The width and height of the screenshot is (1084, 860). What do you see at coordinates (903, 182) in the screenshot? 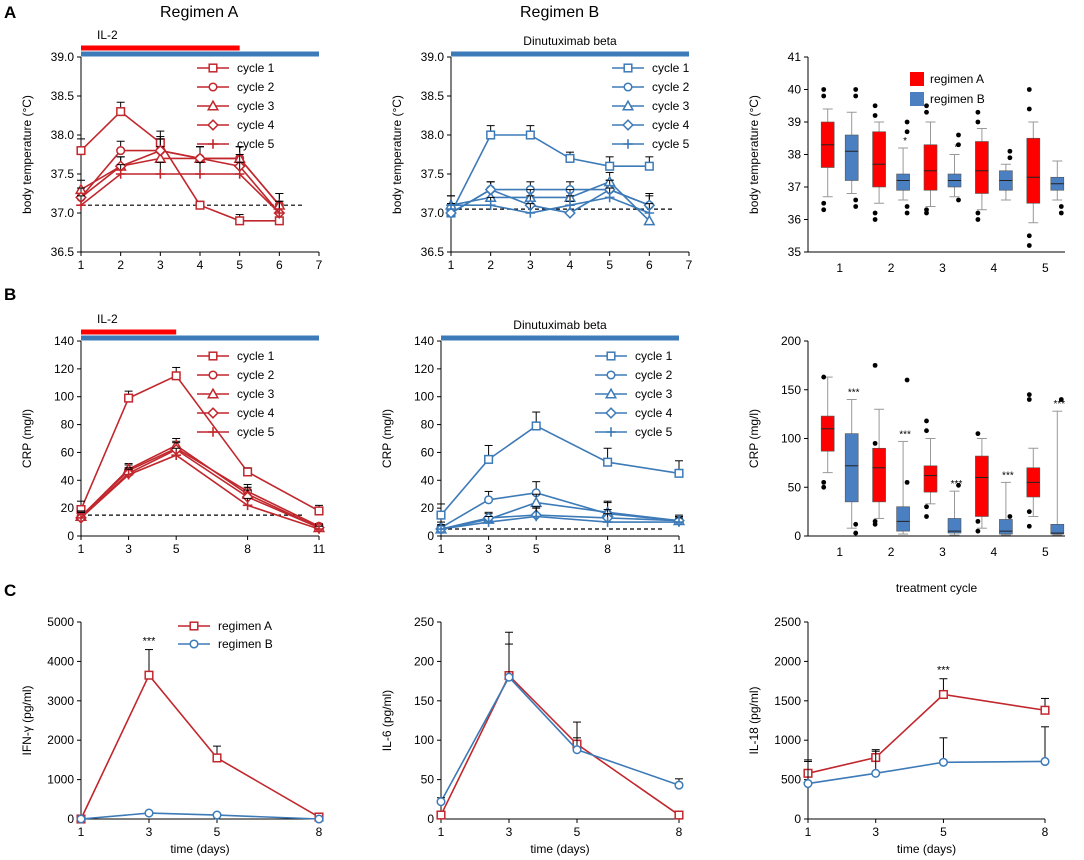
I see `box-regimen-b` at bounding box center [903, 182].